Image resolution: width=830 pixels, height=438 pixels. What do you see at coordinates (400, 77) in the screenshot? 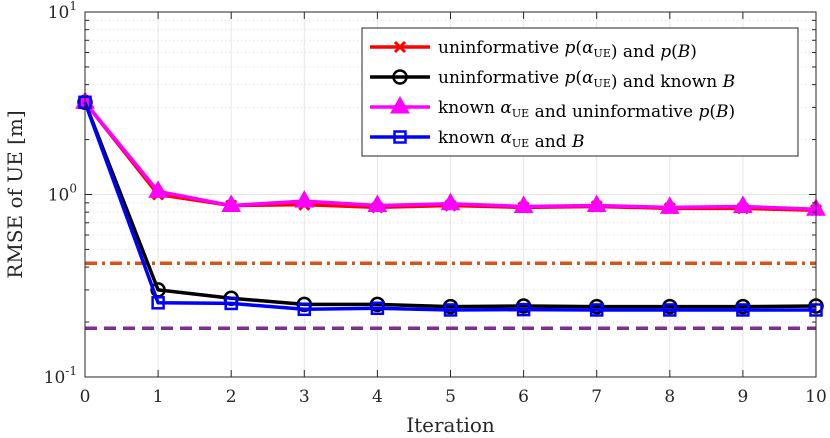
I see `circle-marker` at bounding box center [400, 77].